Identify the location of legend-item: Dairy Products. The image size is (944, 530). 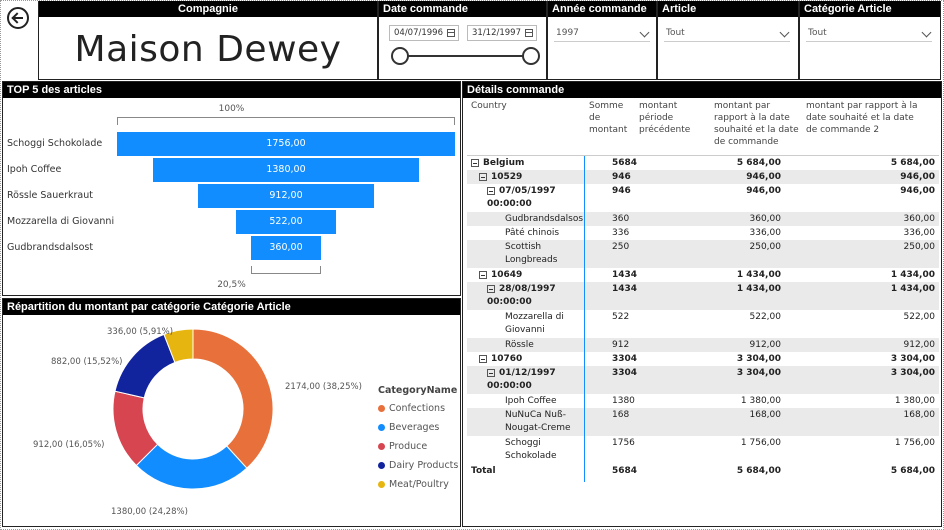
(418, 465).